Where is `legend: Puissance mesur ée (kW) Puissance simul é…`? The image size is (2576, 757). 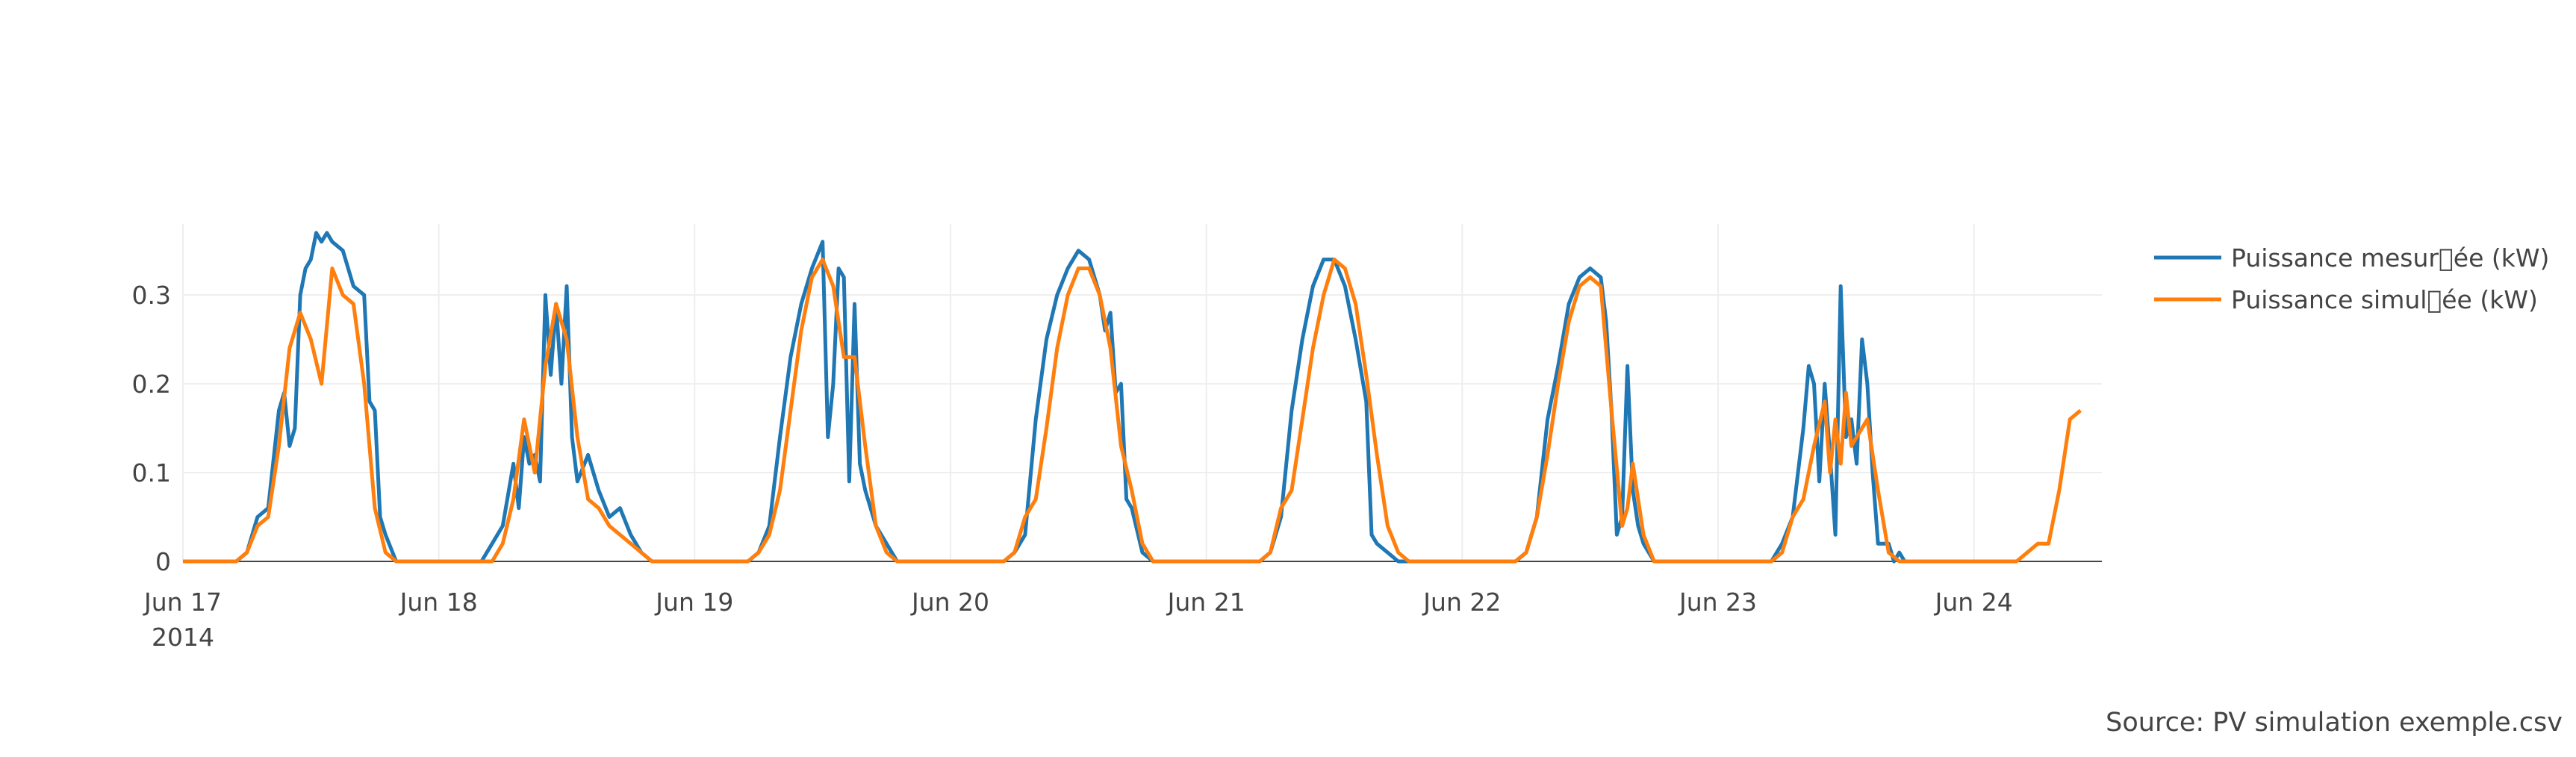
legend: Puissance mesur ée (kW) Puissance simul é… is located at coordinates (2351, 278).